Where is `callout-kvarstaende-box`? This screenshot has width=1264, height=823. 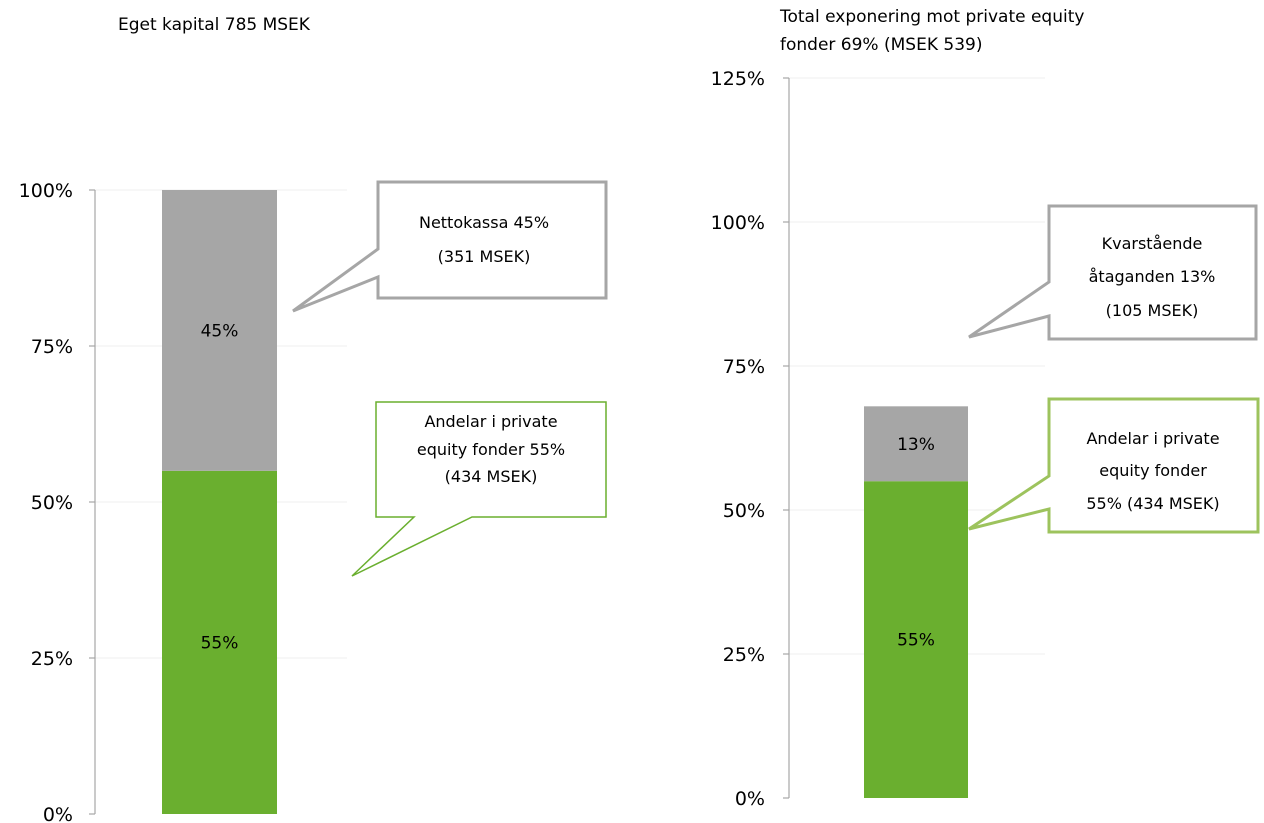 callout-kvarstaende-box is located at coordinates (1113, 272).